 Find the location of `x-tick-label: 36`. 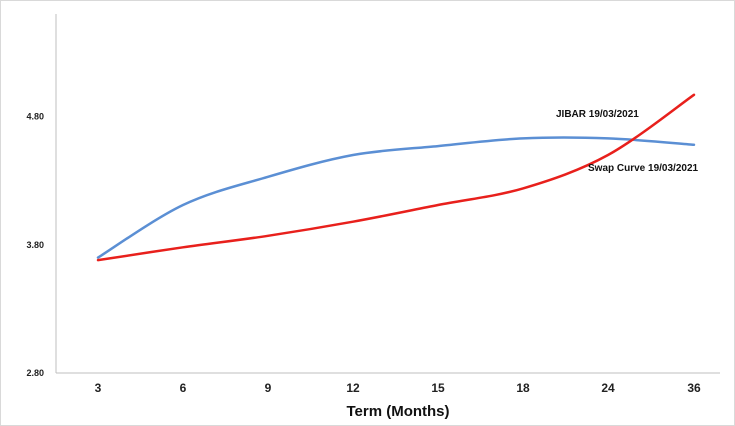

x-tick-label: 36 is located at coordinates (694, 388).